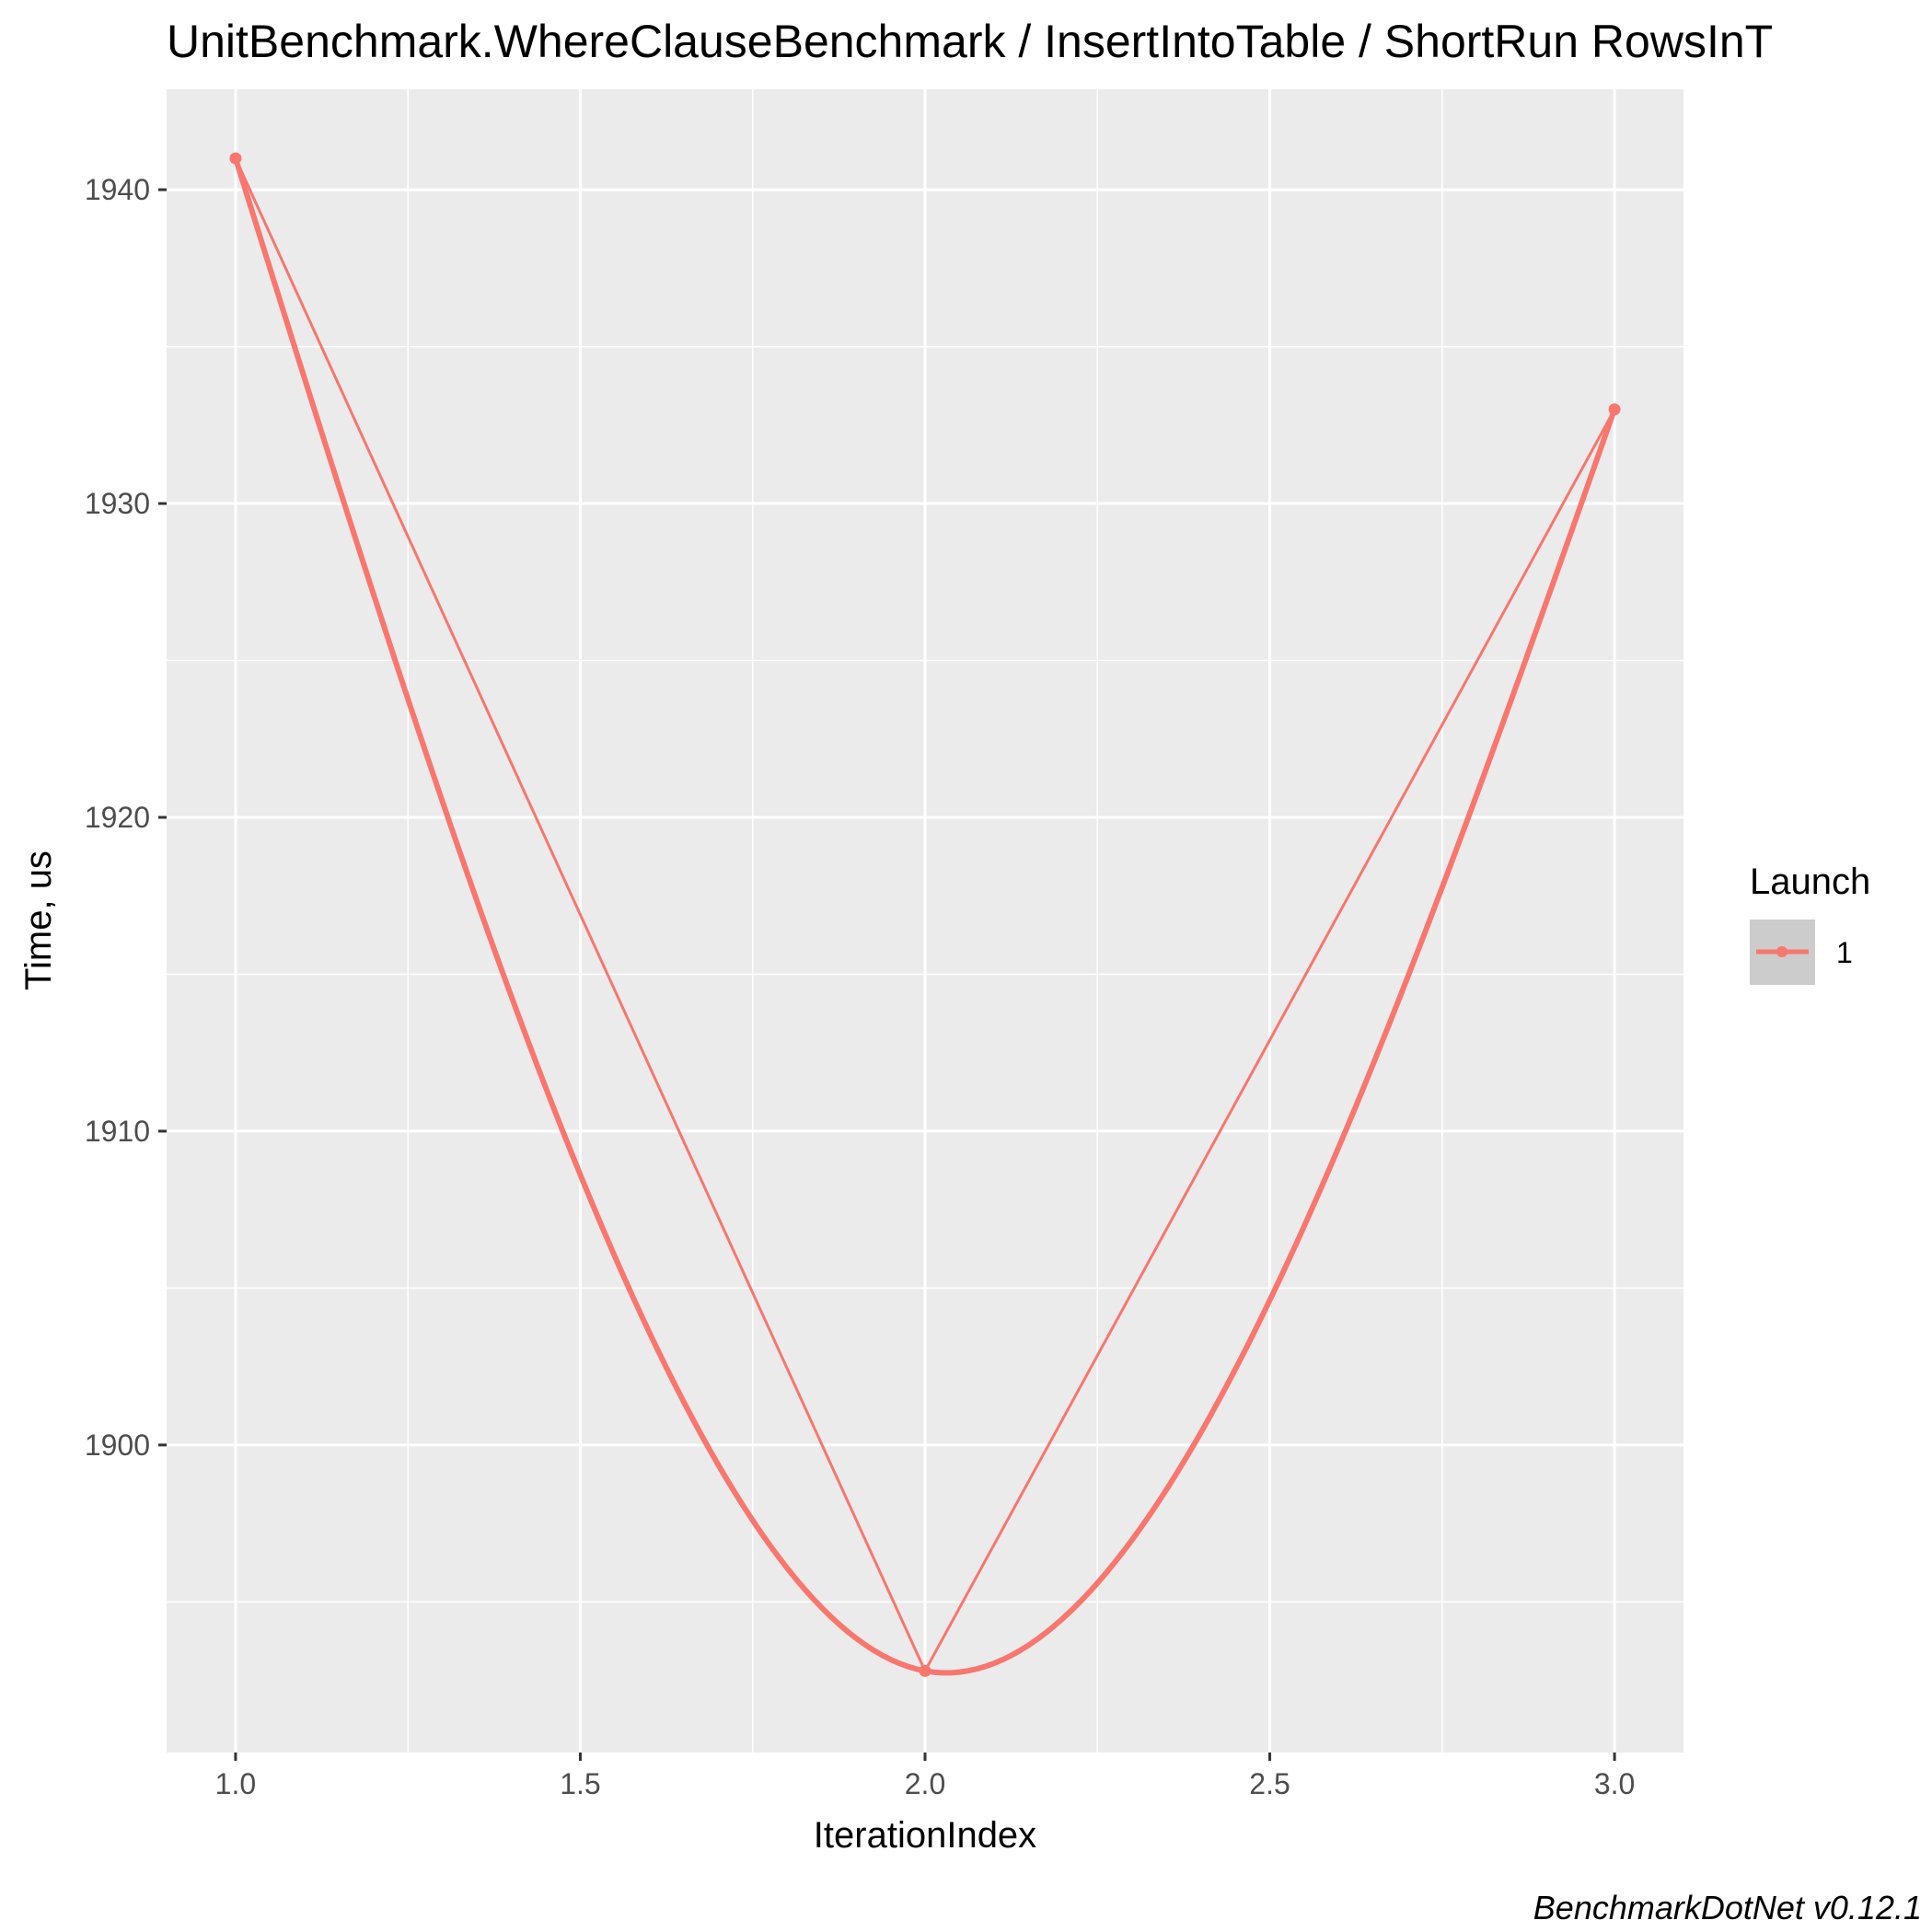 This screenshot has height=1932, width=1932. Describe the element at coordinates (580, 1784) in the screenshot. I see `x-tick-label: 1.5` at that location.